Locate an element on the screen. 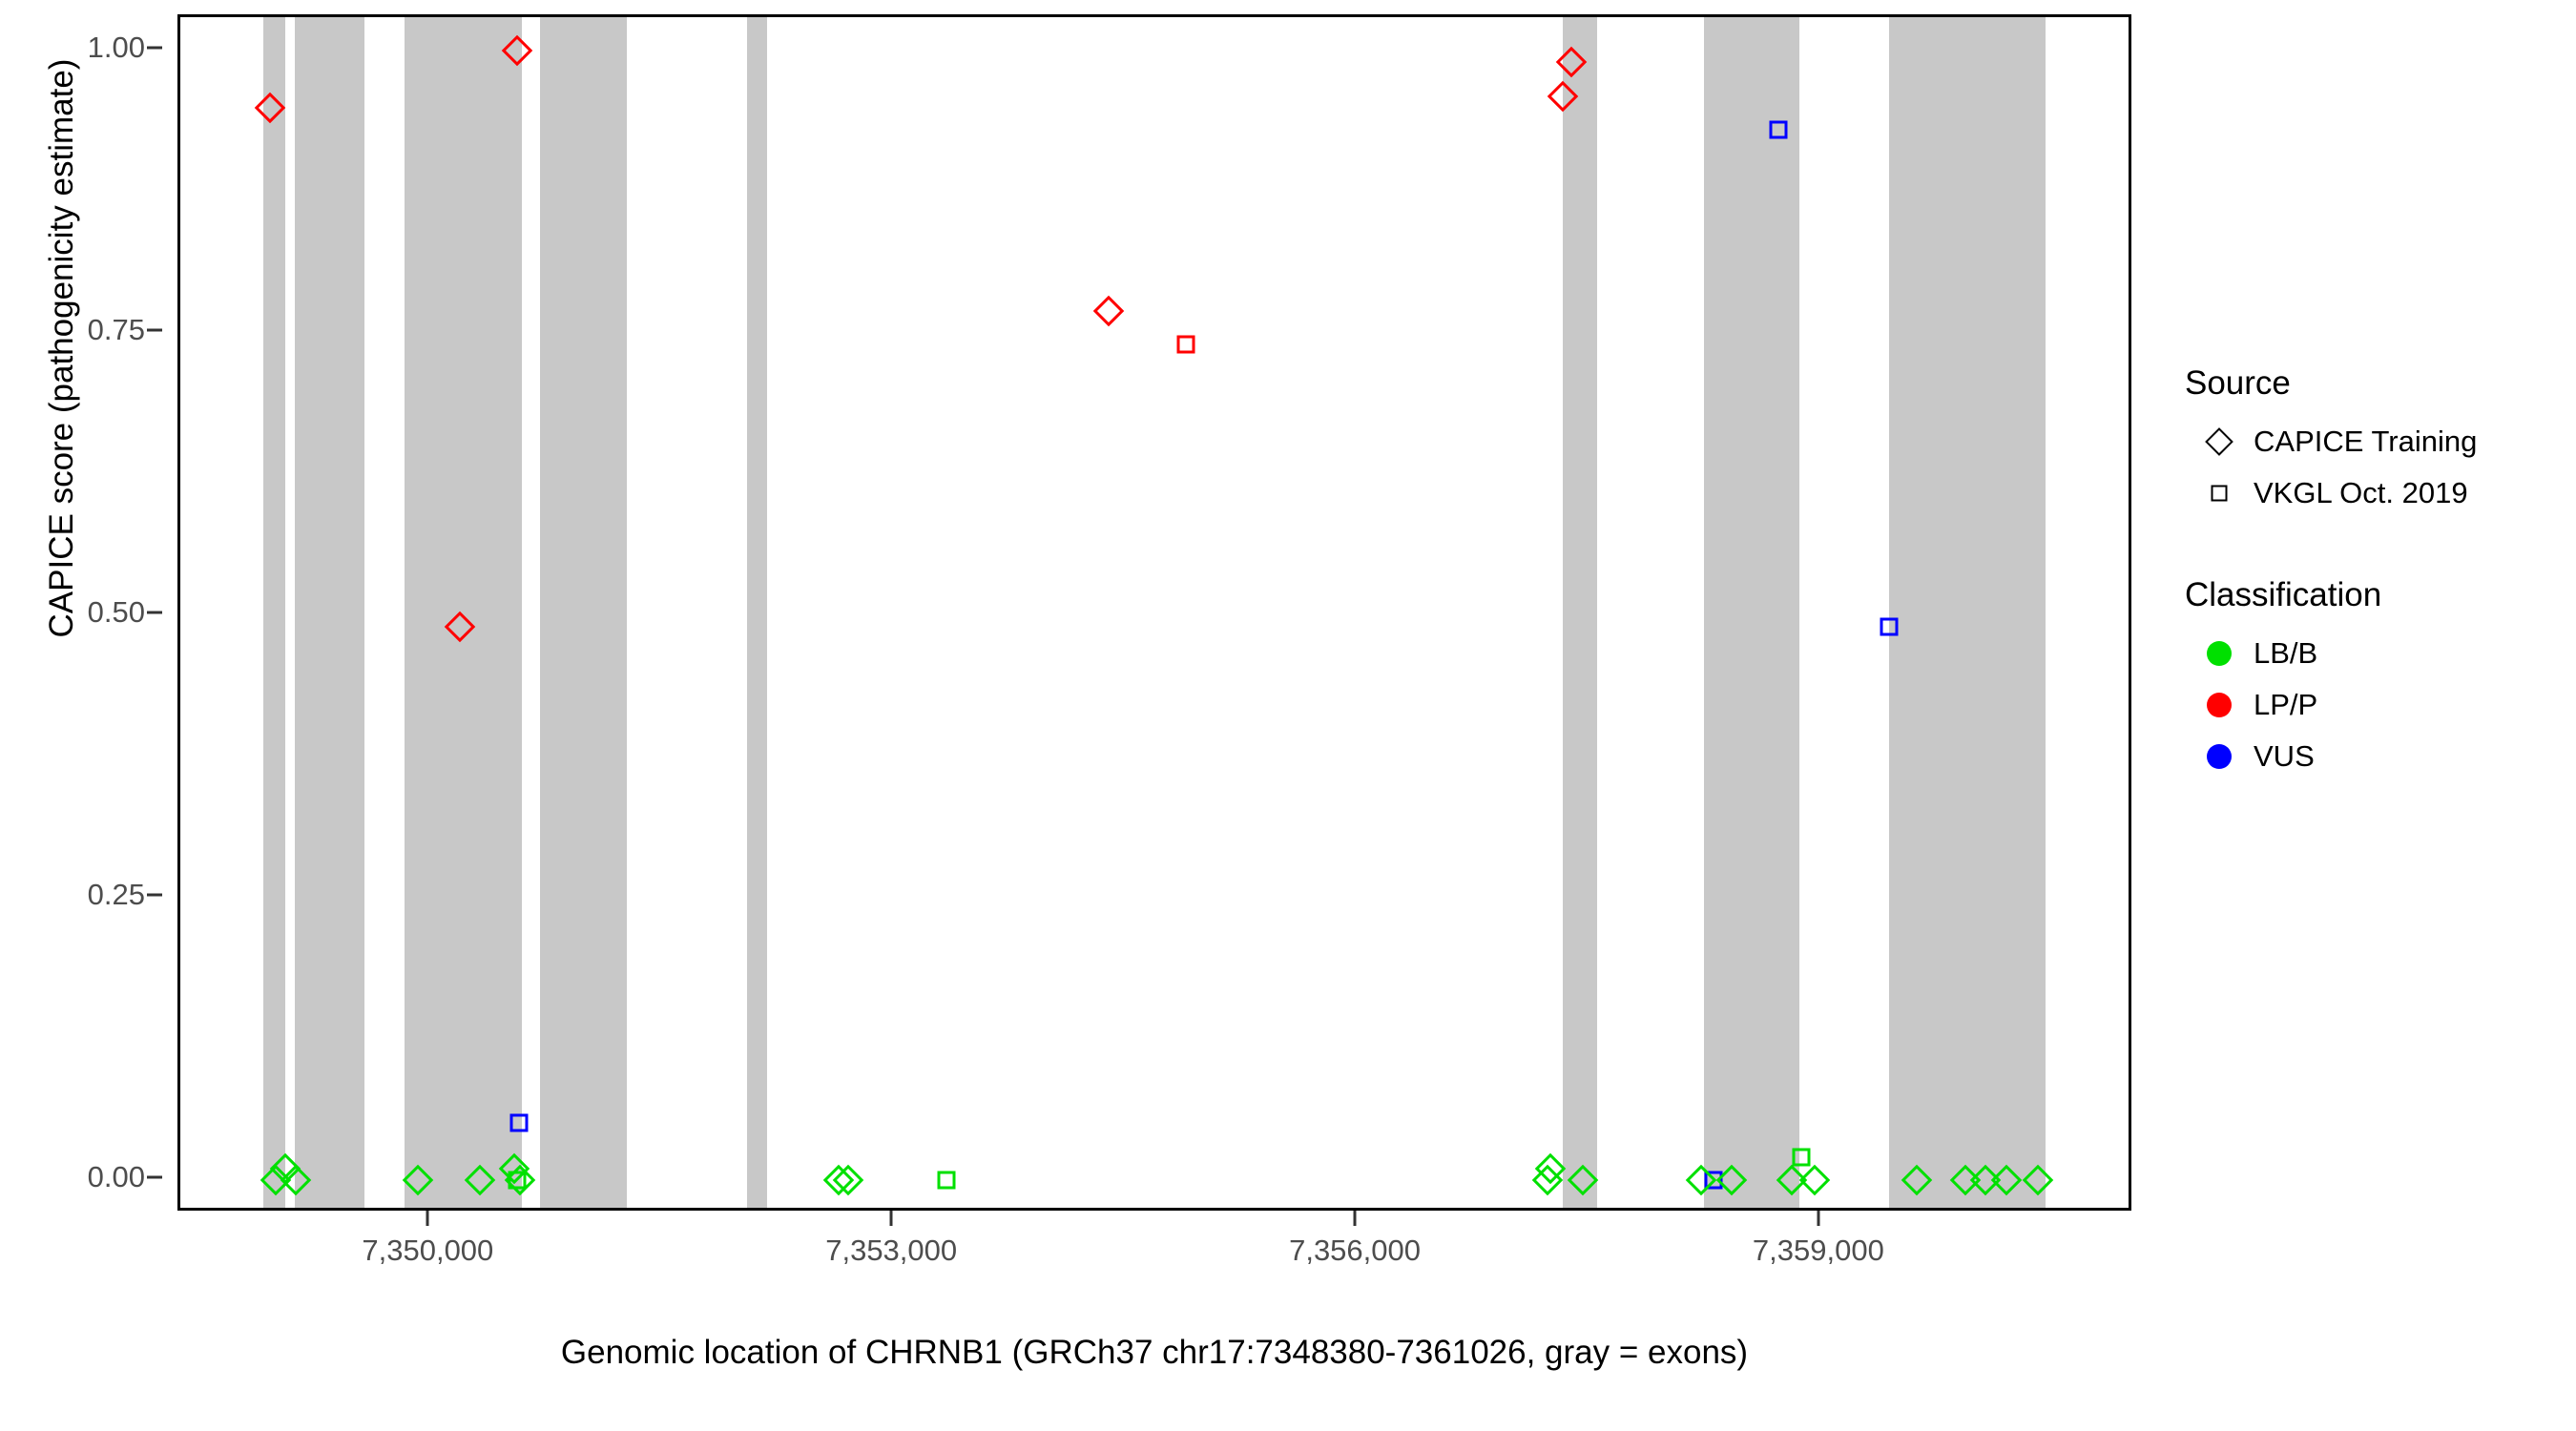 The image size is (2576, 1431). legend-key-dot-blue-icon is located at coordinates (2219, 756).